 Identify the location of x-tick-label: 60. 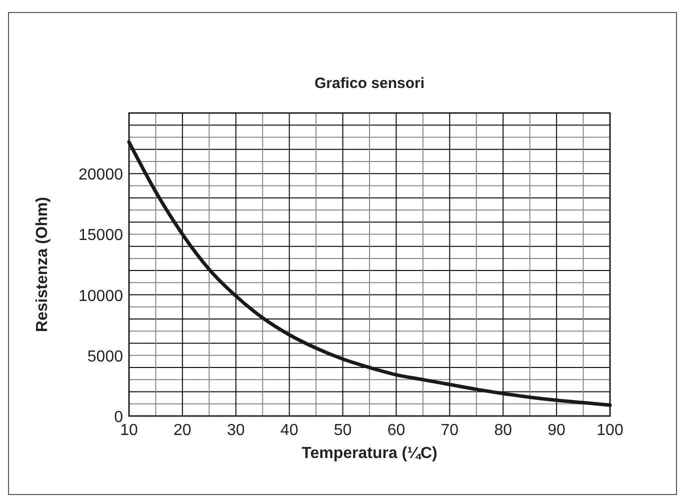
(396, 430).